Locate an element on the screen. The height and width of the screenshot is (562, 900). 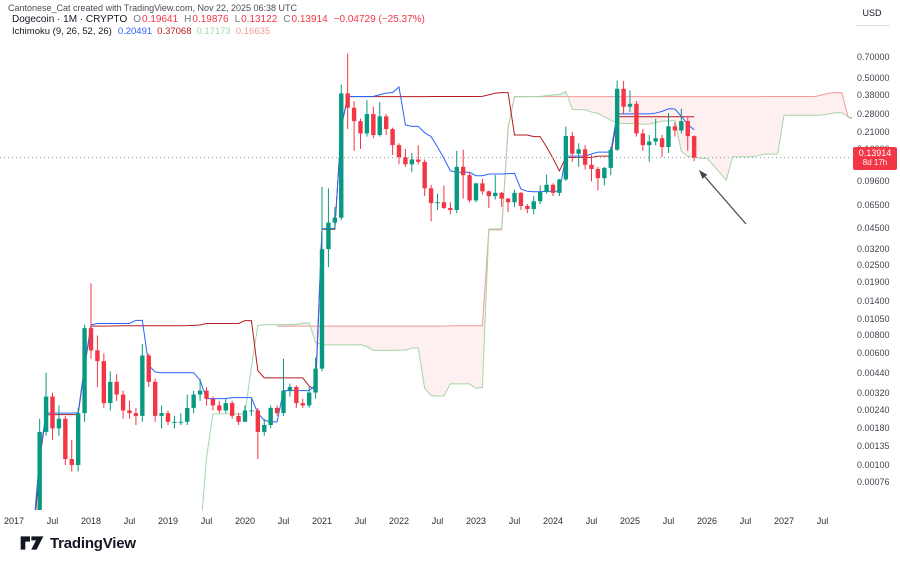
price-tick-label: 0.00800 is located at coordinates (873, 335).